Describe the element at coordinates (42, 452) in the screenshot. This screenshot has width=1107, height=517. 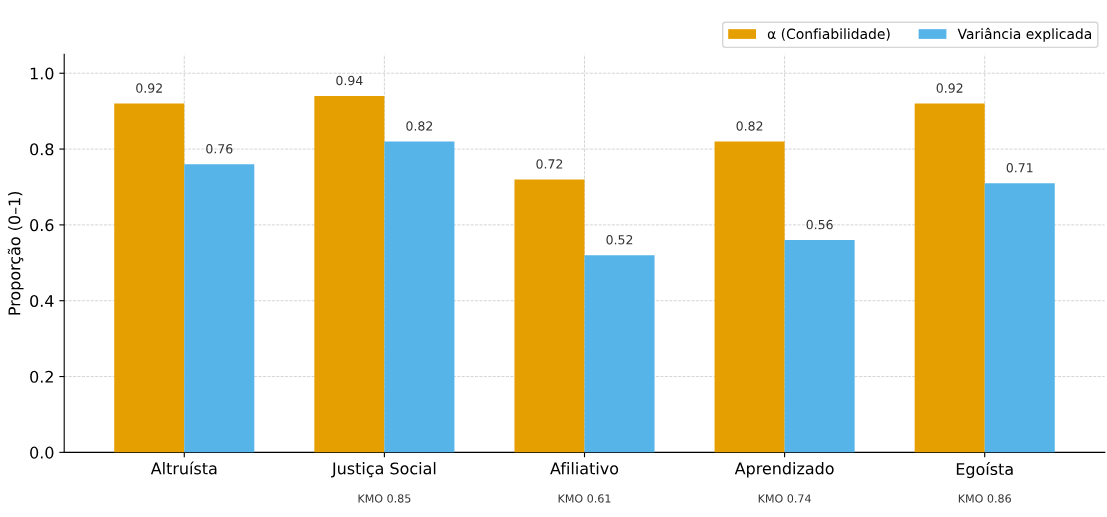
I see `y-tick-label: 0.0` at that location.